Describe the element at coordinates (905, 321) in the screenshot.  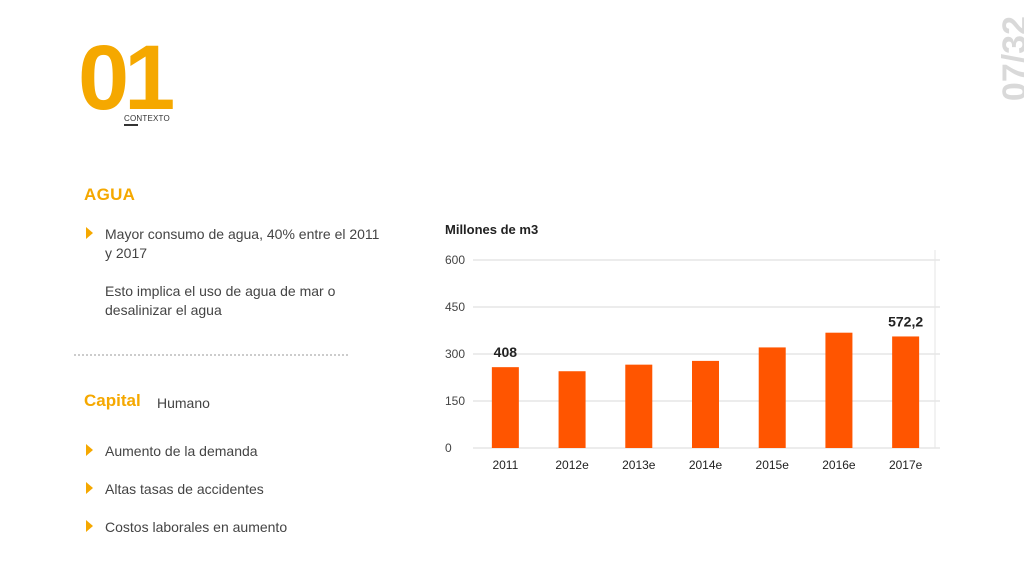
I see `data-label: 572,2` at that location.